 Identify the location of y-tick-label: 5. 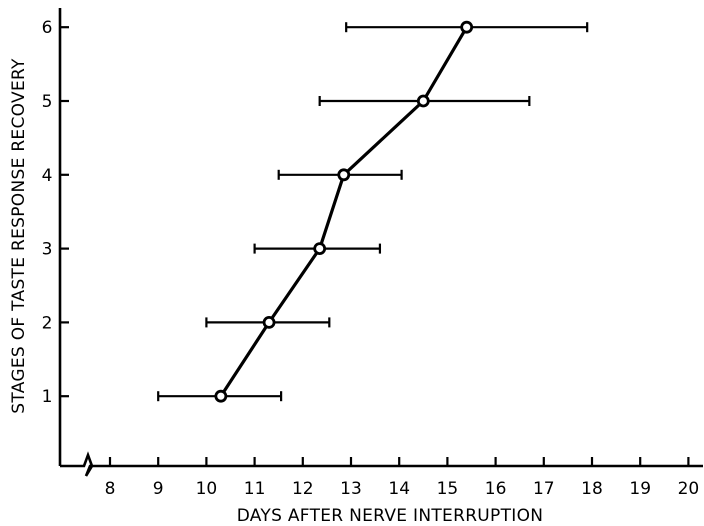
(47, 102).